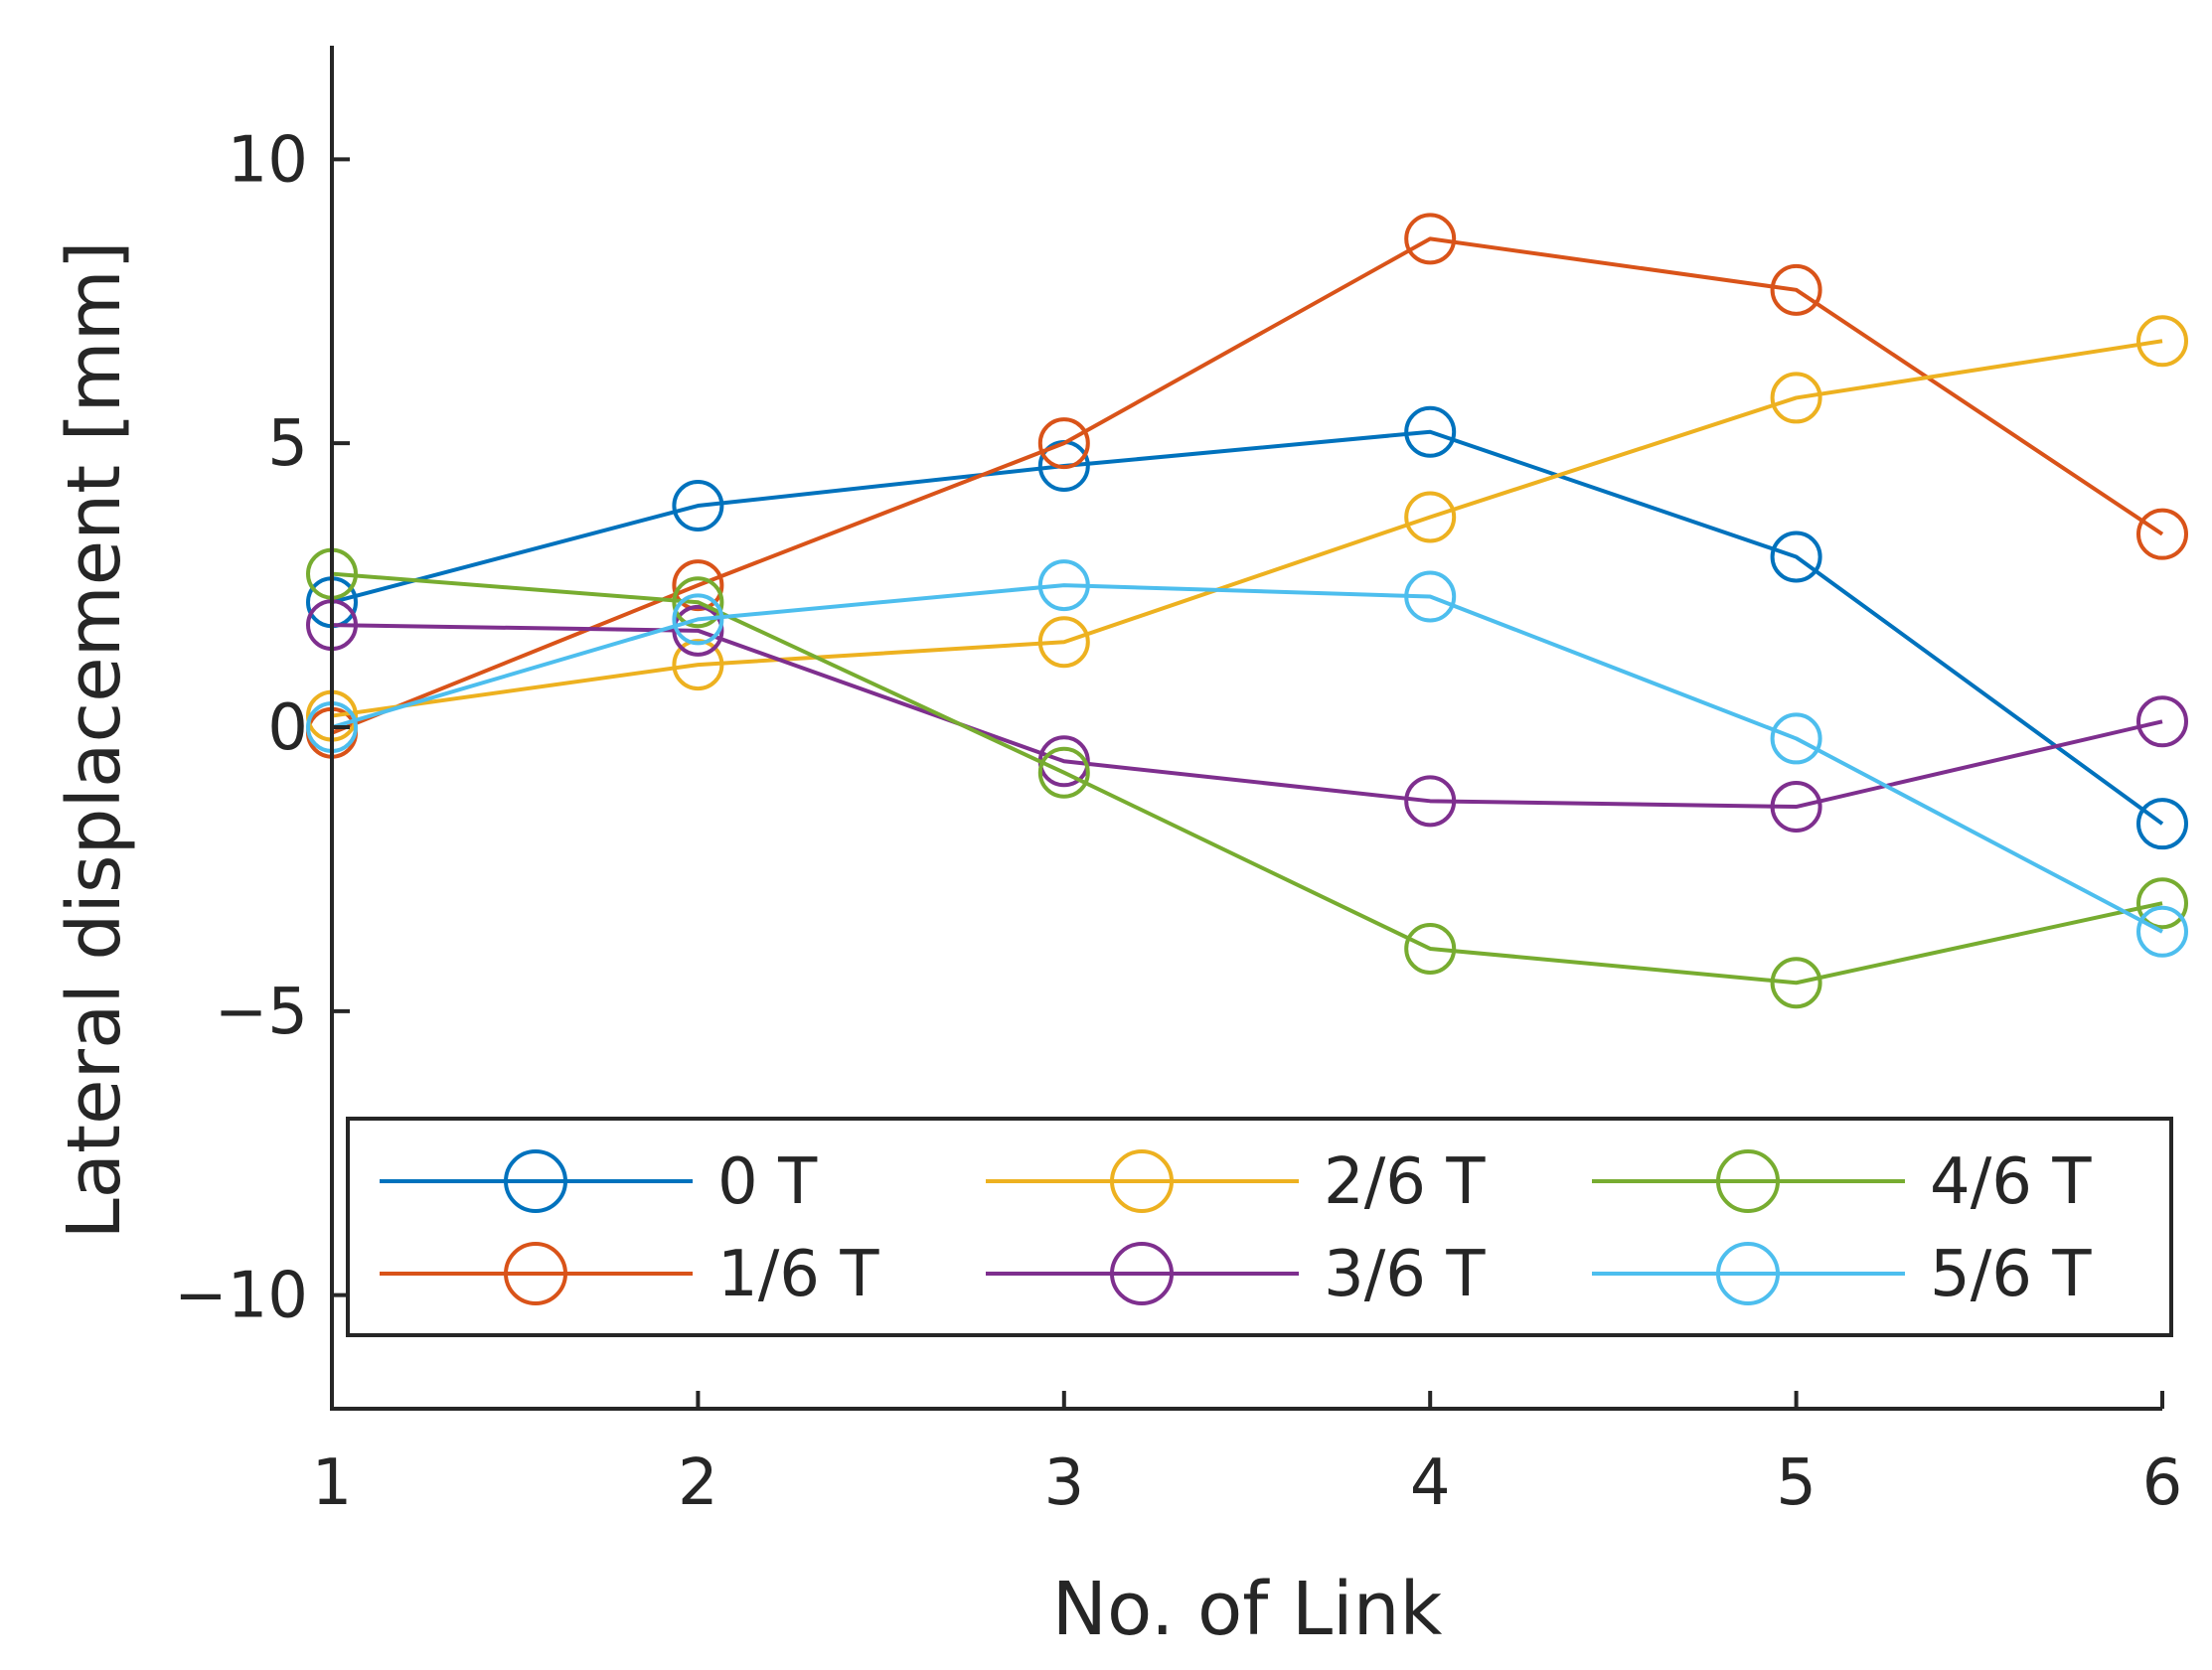 This screenshot has height=1670, width=2212. I want to click on x-tick-label: 5, so click(1796, 1483).